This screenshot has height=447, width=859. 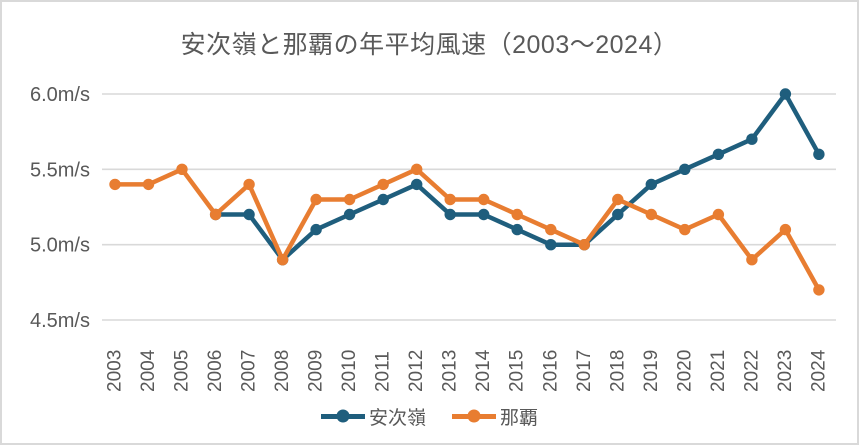 I want to click on legend-item-0: 安次嶺, so click(x=373, y=416).